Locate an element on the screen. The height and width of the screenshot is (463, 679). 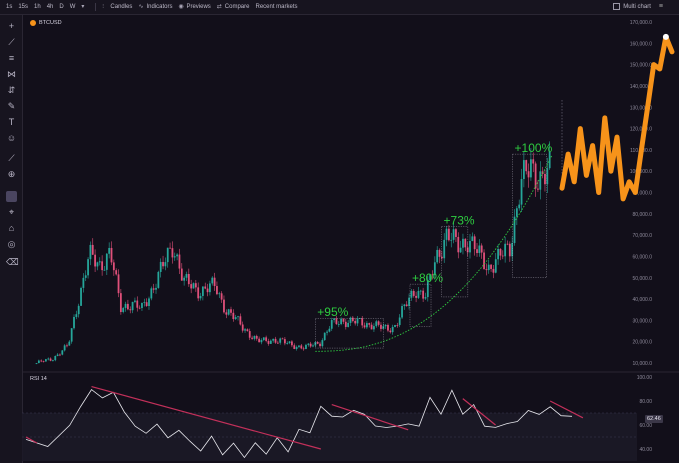
recent-markets-button: Recent markets is located at coordinates (276, 7).